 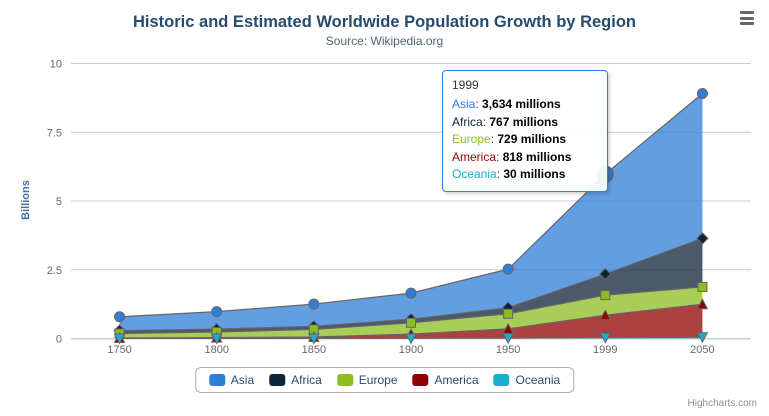 What do you see at coordinates (465, 85) in the screenshot?
I see `tooltip-header: 1999` at bounding box center [465, 85].